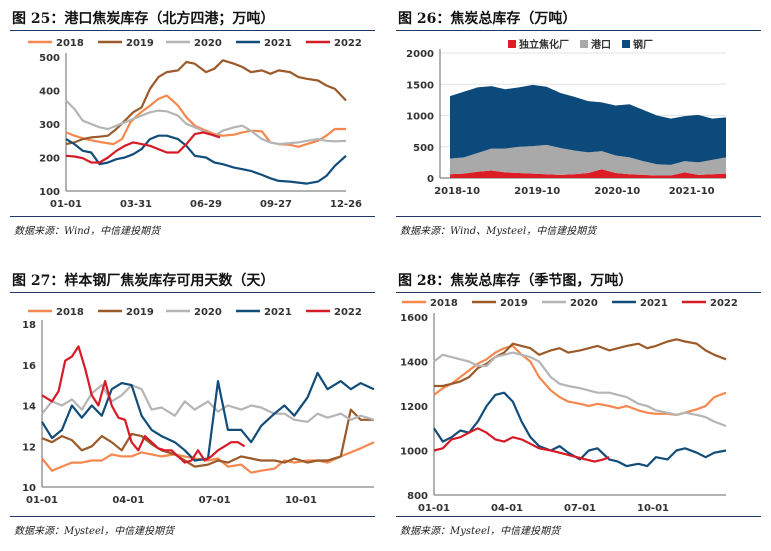 The image size is (771, 551). Describe the element at coordinates (143, 281) in the screenshot. I see `chart-title: 图 27：样本钢厂焦炭库存可用天数（天）` at that location.